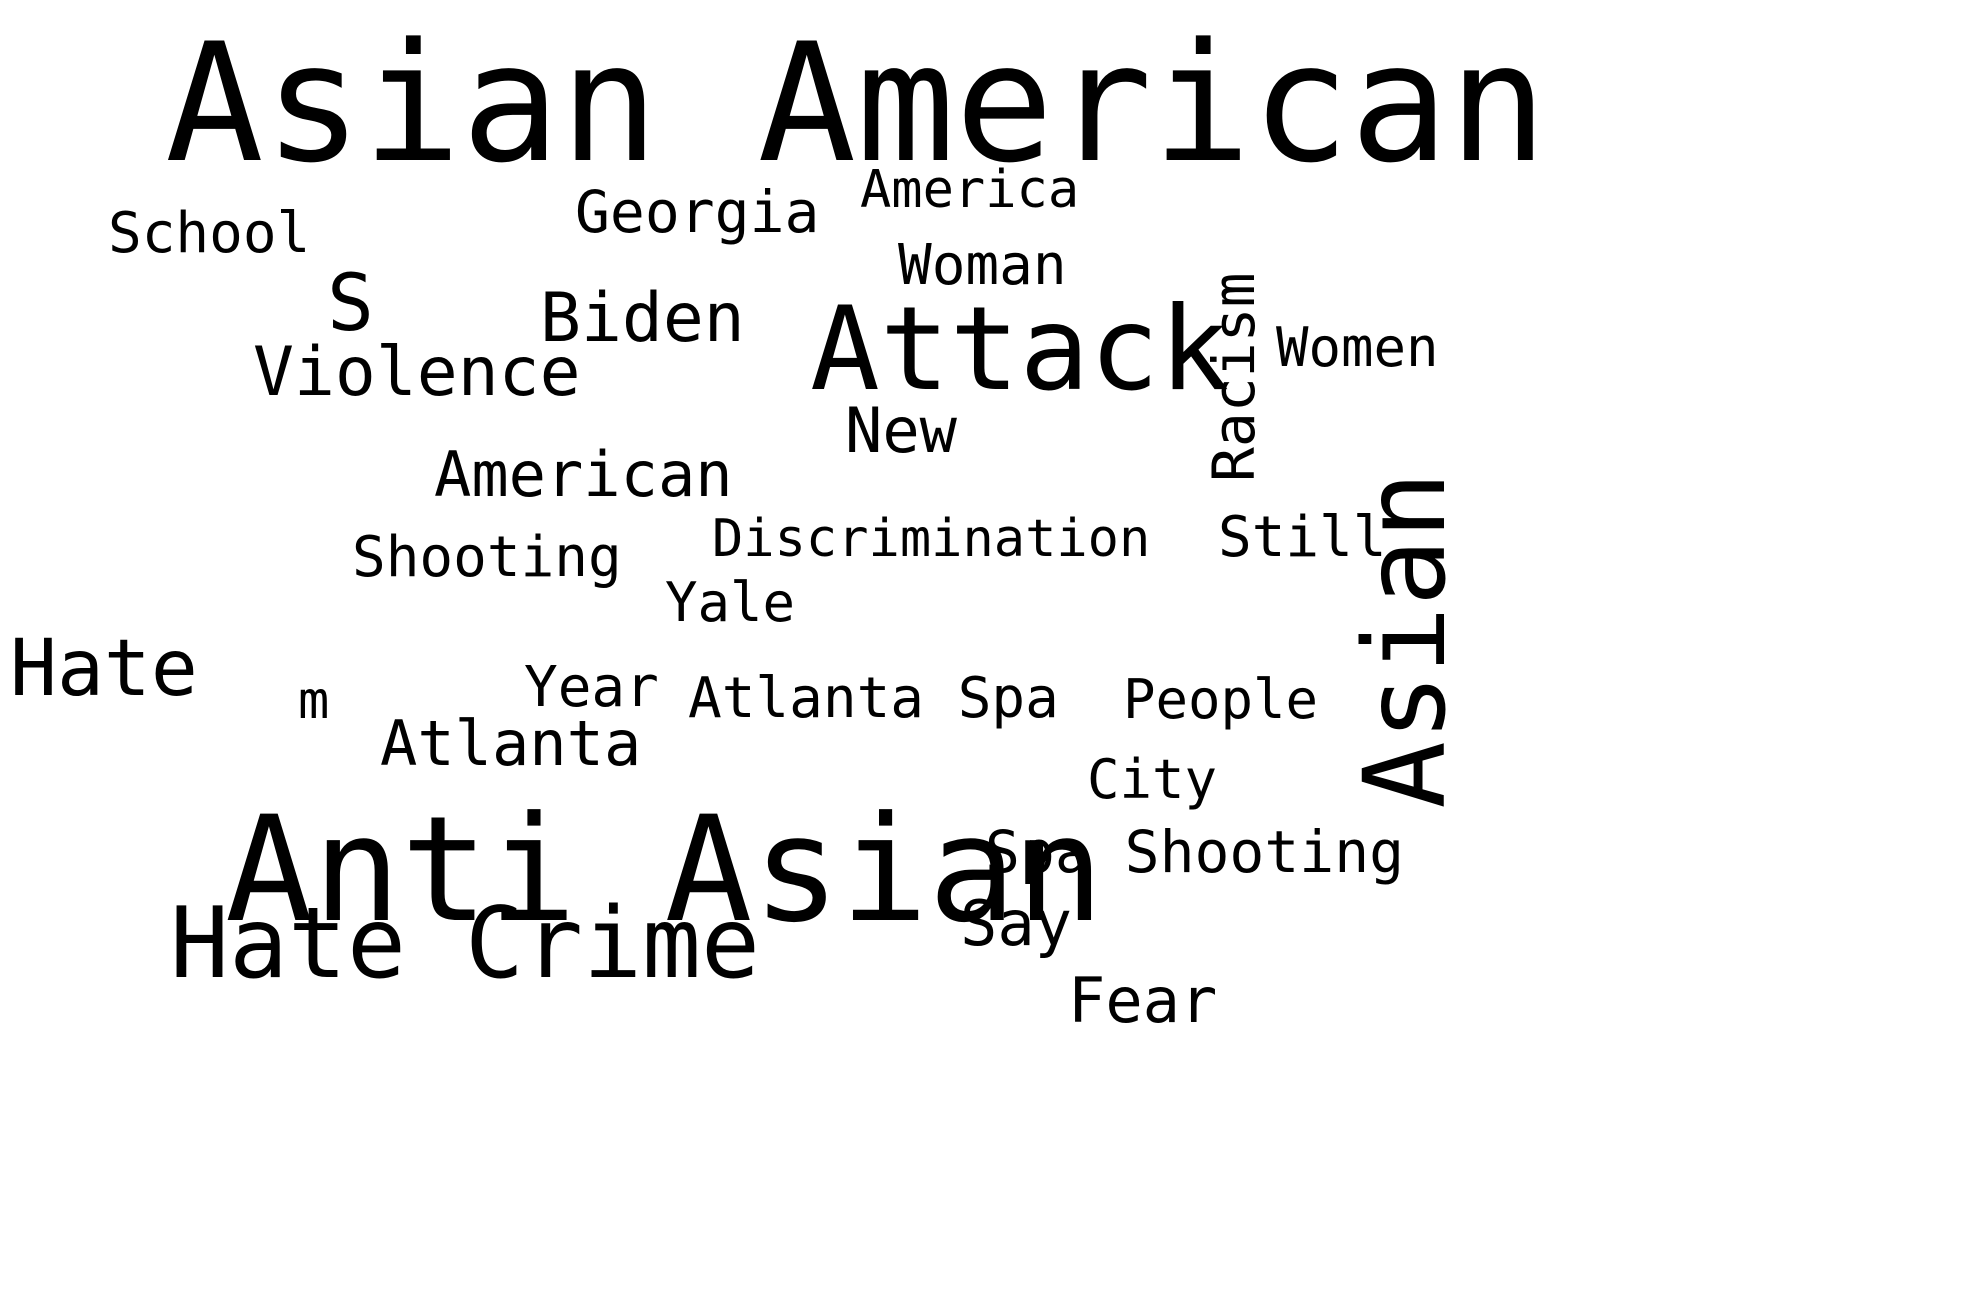 The height and width of the screenshot is (1316, 1967). I want to click on word-attack: Attack, so click(1020, 349).